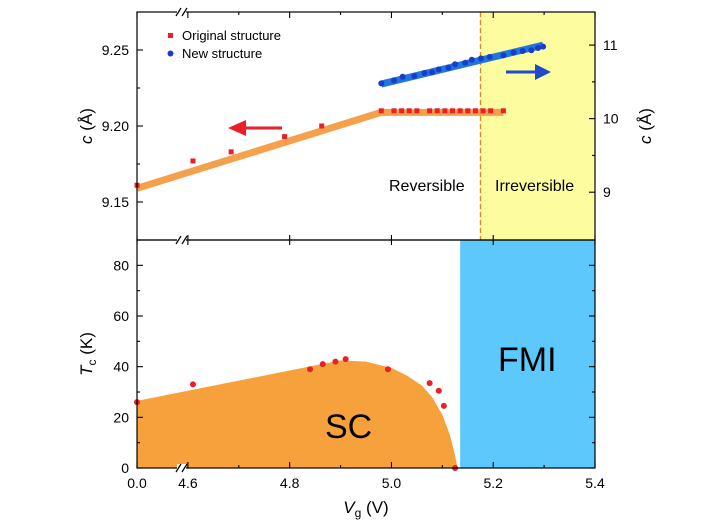 This screenshot has height=524, width=720. What do you see at coordinates (188, 483) in the screenshot?
I see `x-tick-label: 4.6` at bounding box center [188, 483].